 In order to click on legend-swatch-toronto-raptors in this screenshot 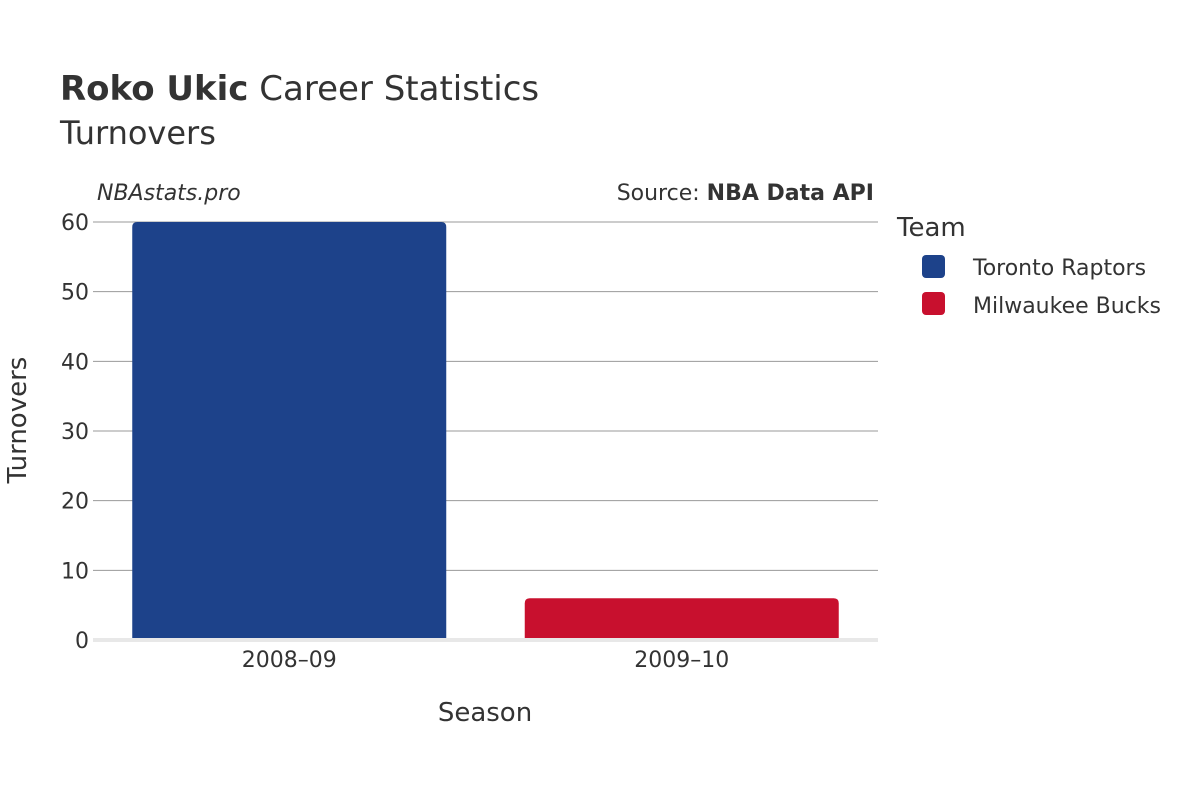, I will do `click(933, 266)`.